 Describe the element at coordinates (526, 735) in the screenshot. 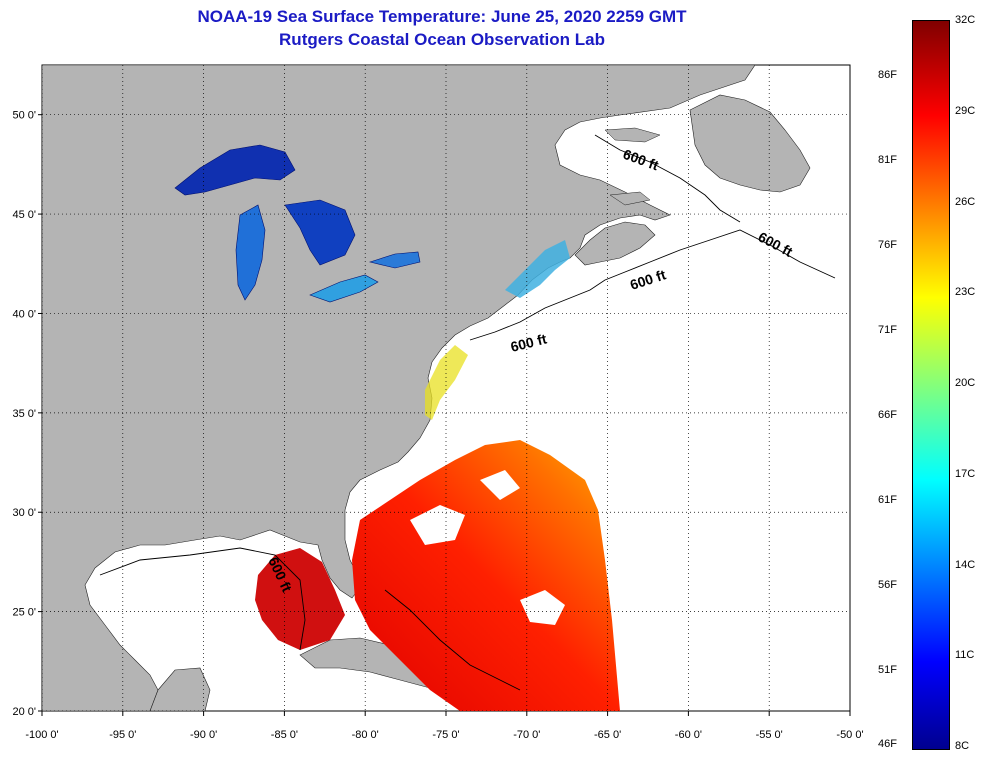

I see `longitude-tick-label: -70 0'` at that location.